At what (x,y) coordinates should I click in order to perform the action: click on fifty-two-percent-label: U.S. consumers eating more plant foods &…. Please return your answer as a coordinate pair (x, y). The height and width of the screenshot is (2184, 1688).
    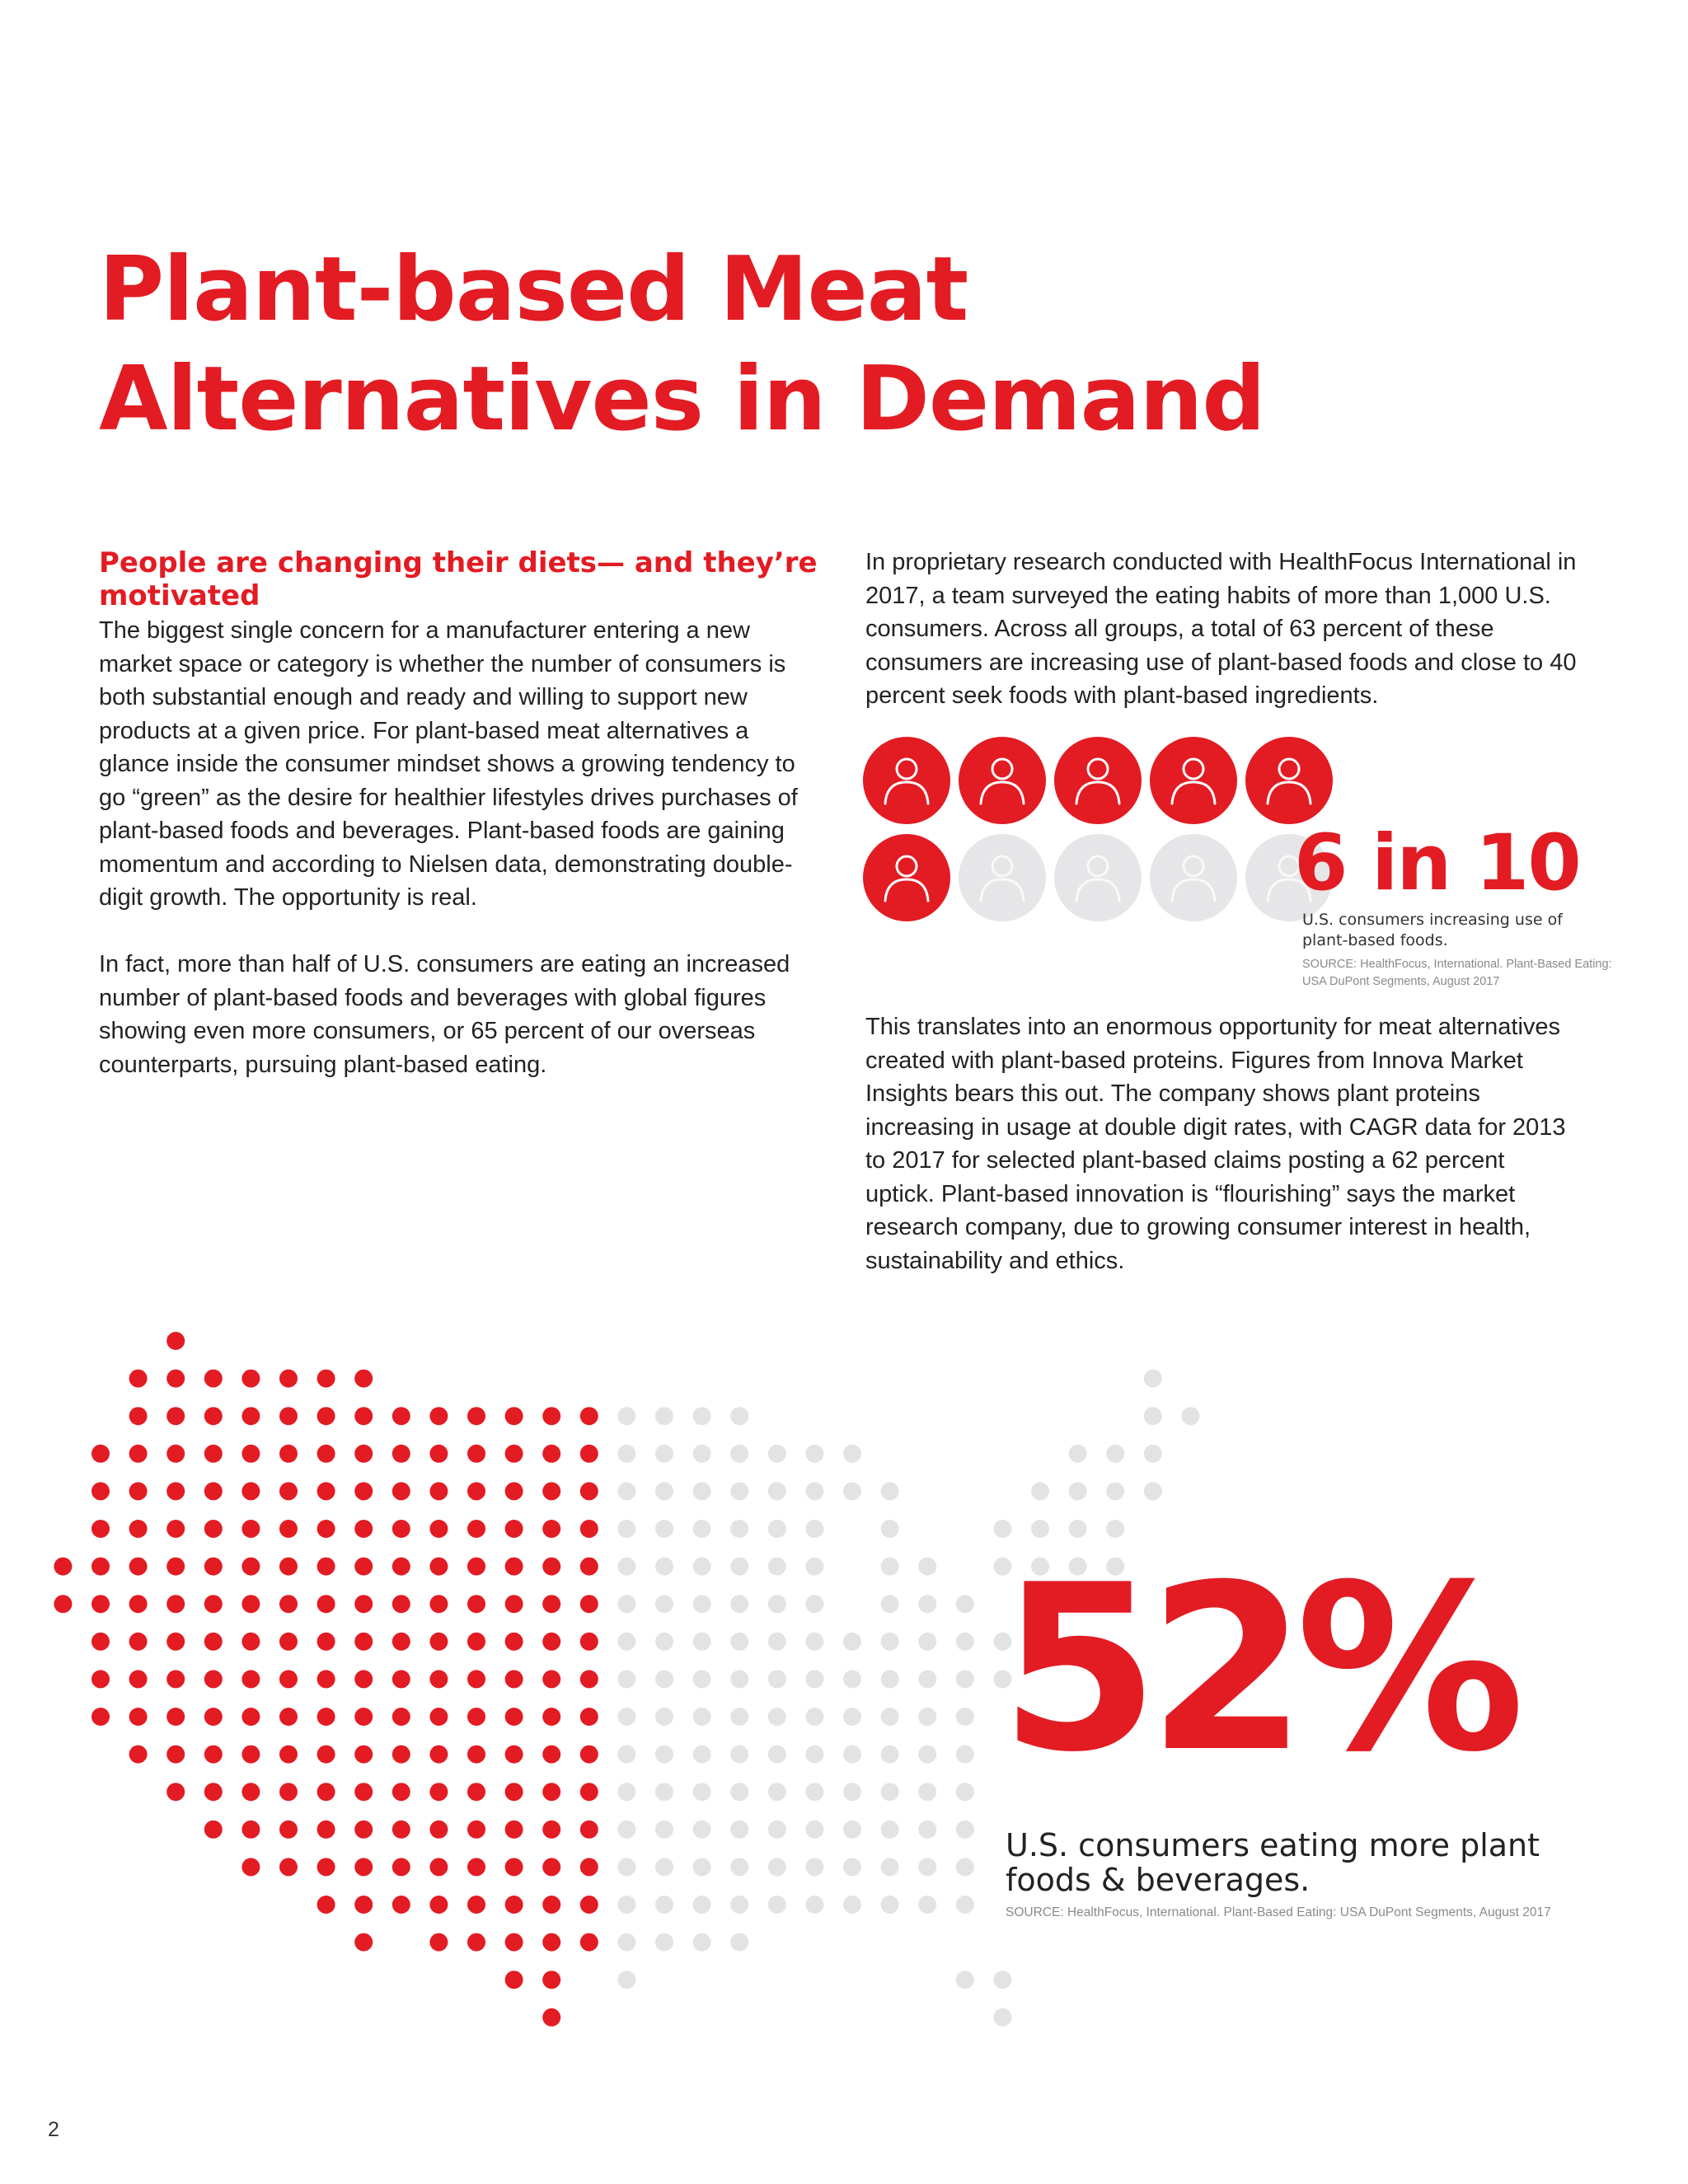
    Looking at the image, I should click on (1273, 1862).